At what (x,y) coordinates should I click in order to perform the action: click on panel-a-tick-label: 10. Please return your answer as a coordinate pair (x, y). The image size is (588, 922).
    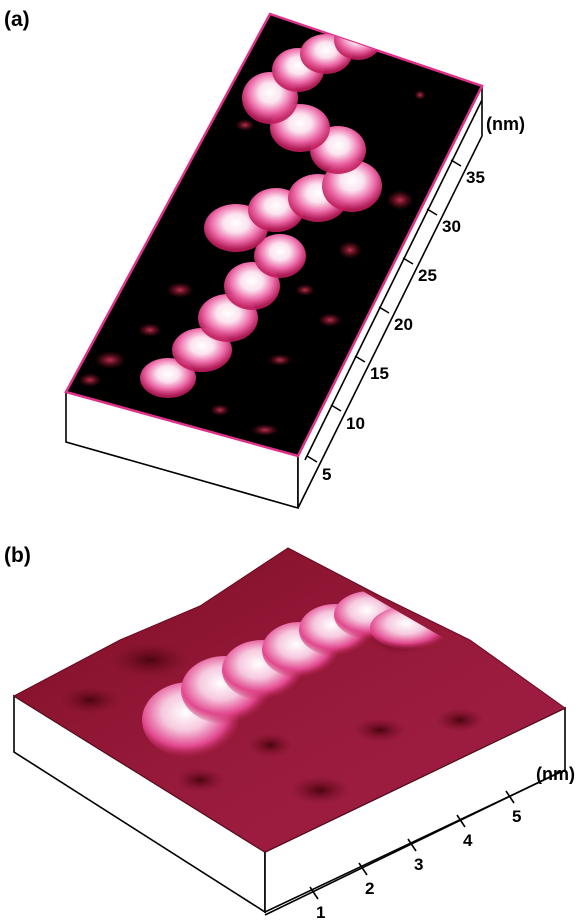
    Looking at the image, I should click on (355, 423).